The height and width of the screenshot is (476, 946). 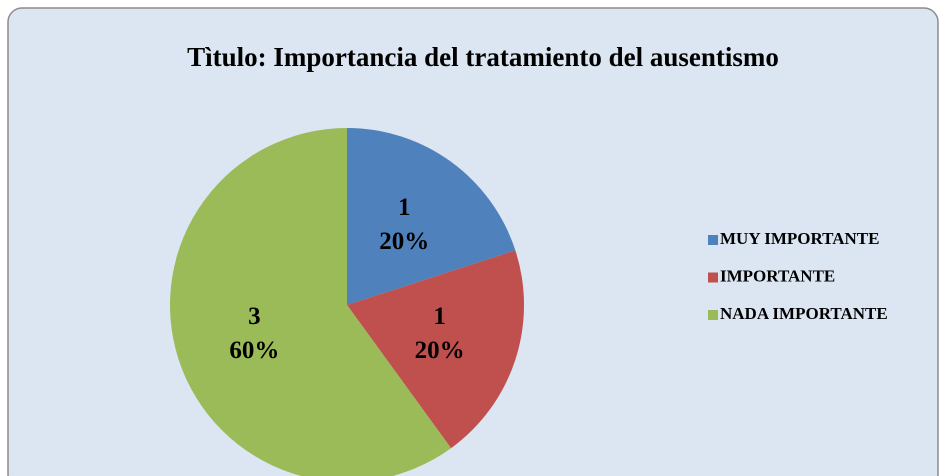 I want to click on legend-label: MUY IMPORTANTE, so click(x=799, y=238).